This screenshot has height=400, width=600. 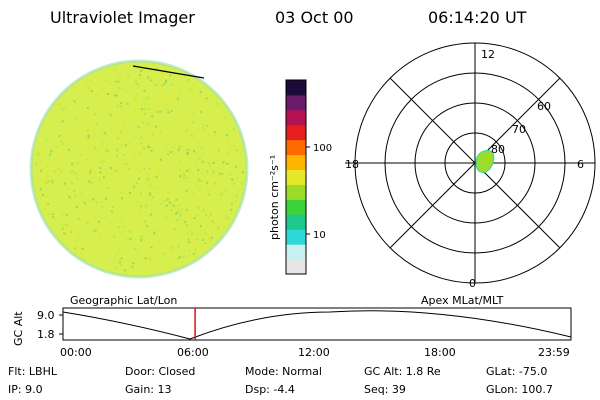 What do you see at coordinates (322, 148) in the screenshot?
I see `colorbar-tick-100: 100` at bounding box center [322, 148].